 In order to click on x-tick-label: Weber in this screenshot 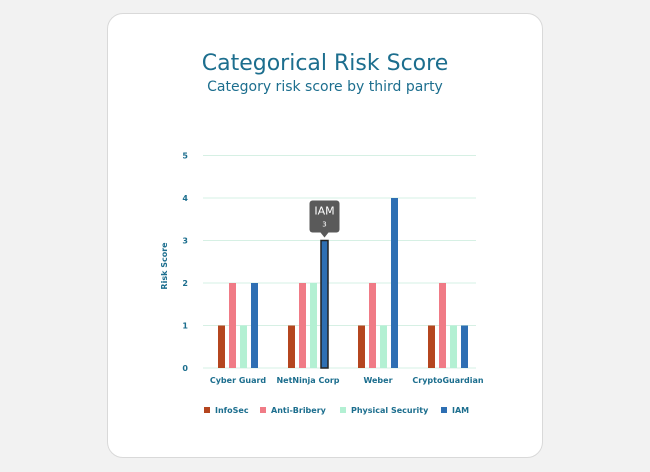, I will do `click(377, 380)`.